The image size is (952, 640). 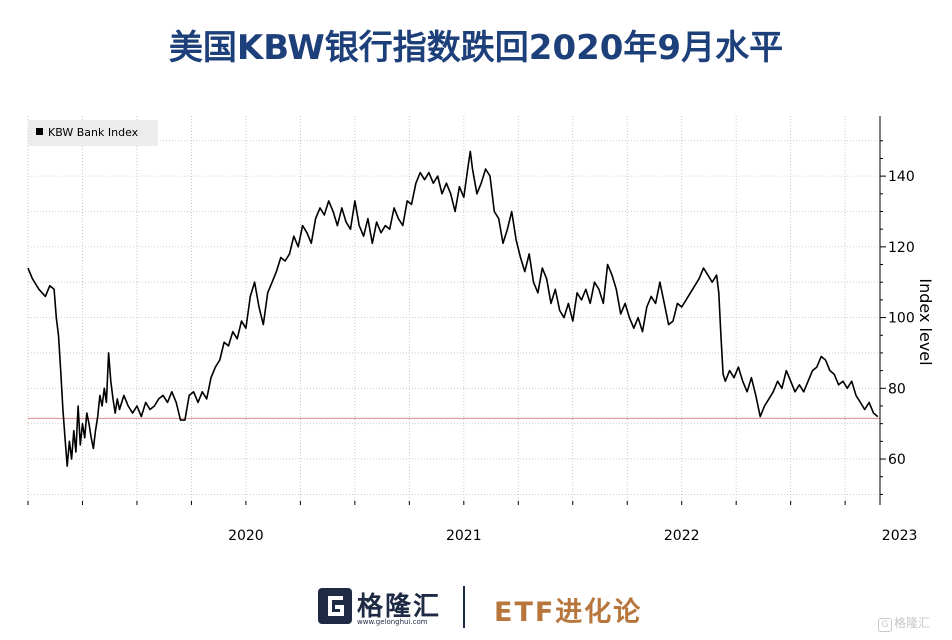 I want to click on watermark-text: 格隆汇, so click(x=912, y=623).